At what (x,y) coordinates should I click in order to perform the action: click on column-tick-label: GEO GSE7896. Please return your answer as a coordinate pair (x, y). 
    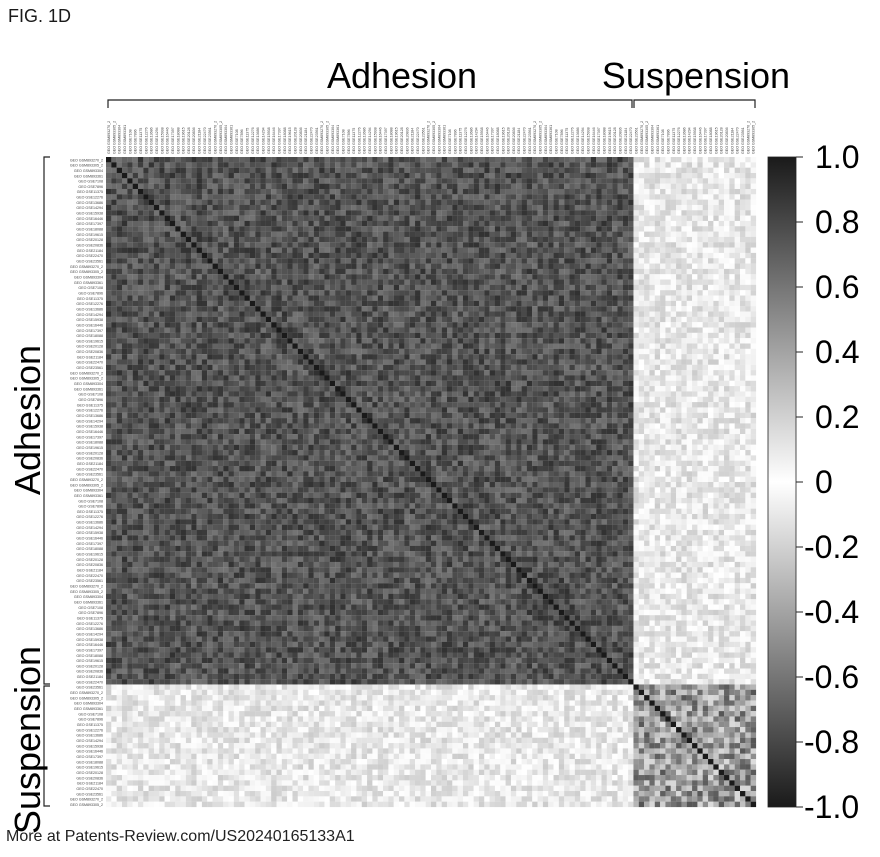
    Looking at the image, I should click on (668, 141).